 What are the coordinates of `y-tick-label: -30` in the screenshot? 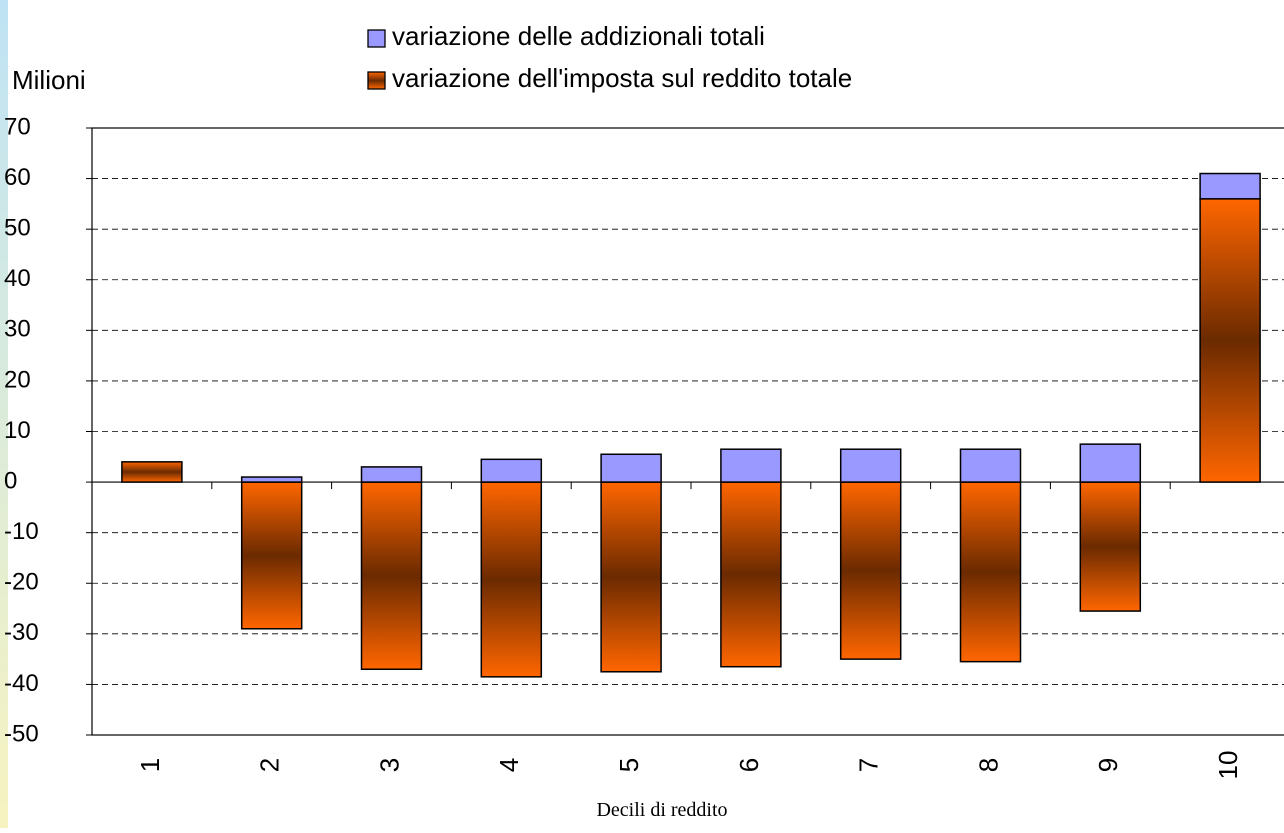 It's located at (21, 632).